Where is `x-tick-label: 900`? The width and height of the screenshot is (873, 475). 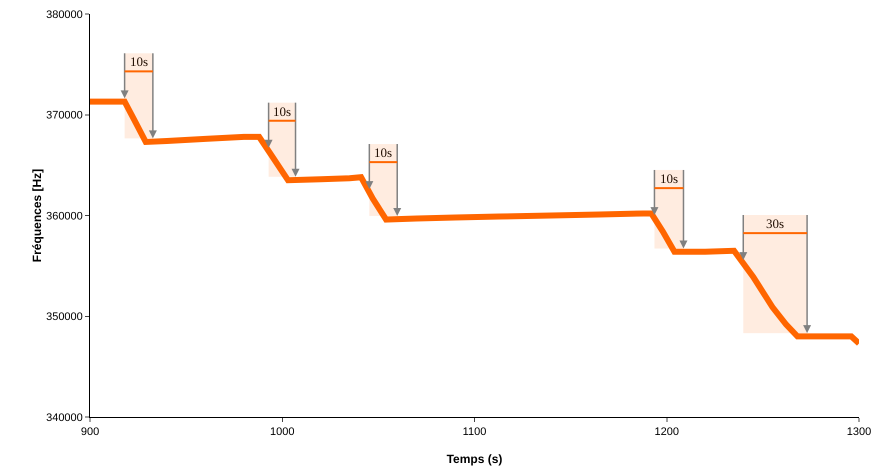 x-tick-label: 900 is located at coordinates (90, 432).